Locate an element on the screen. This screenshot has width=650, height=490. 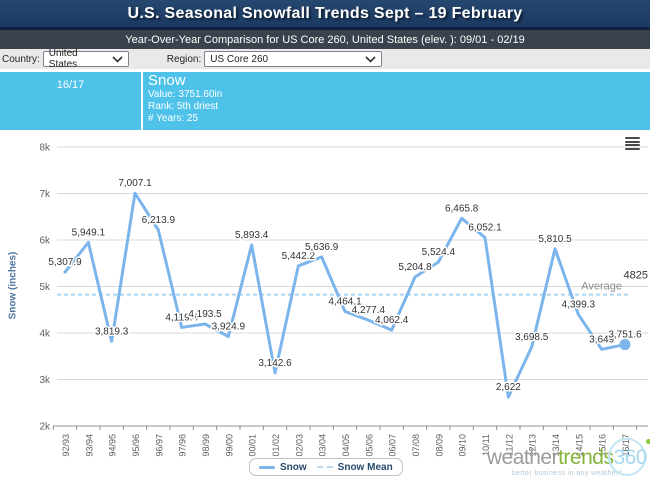
x-tick-label: 98/99 is located at coordinates (206, 445).